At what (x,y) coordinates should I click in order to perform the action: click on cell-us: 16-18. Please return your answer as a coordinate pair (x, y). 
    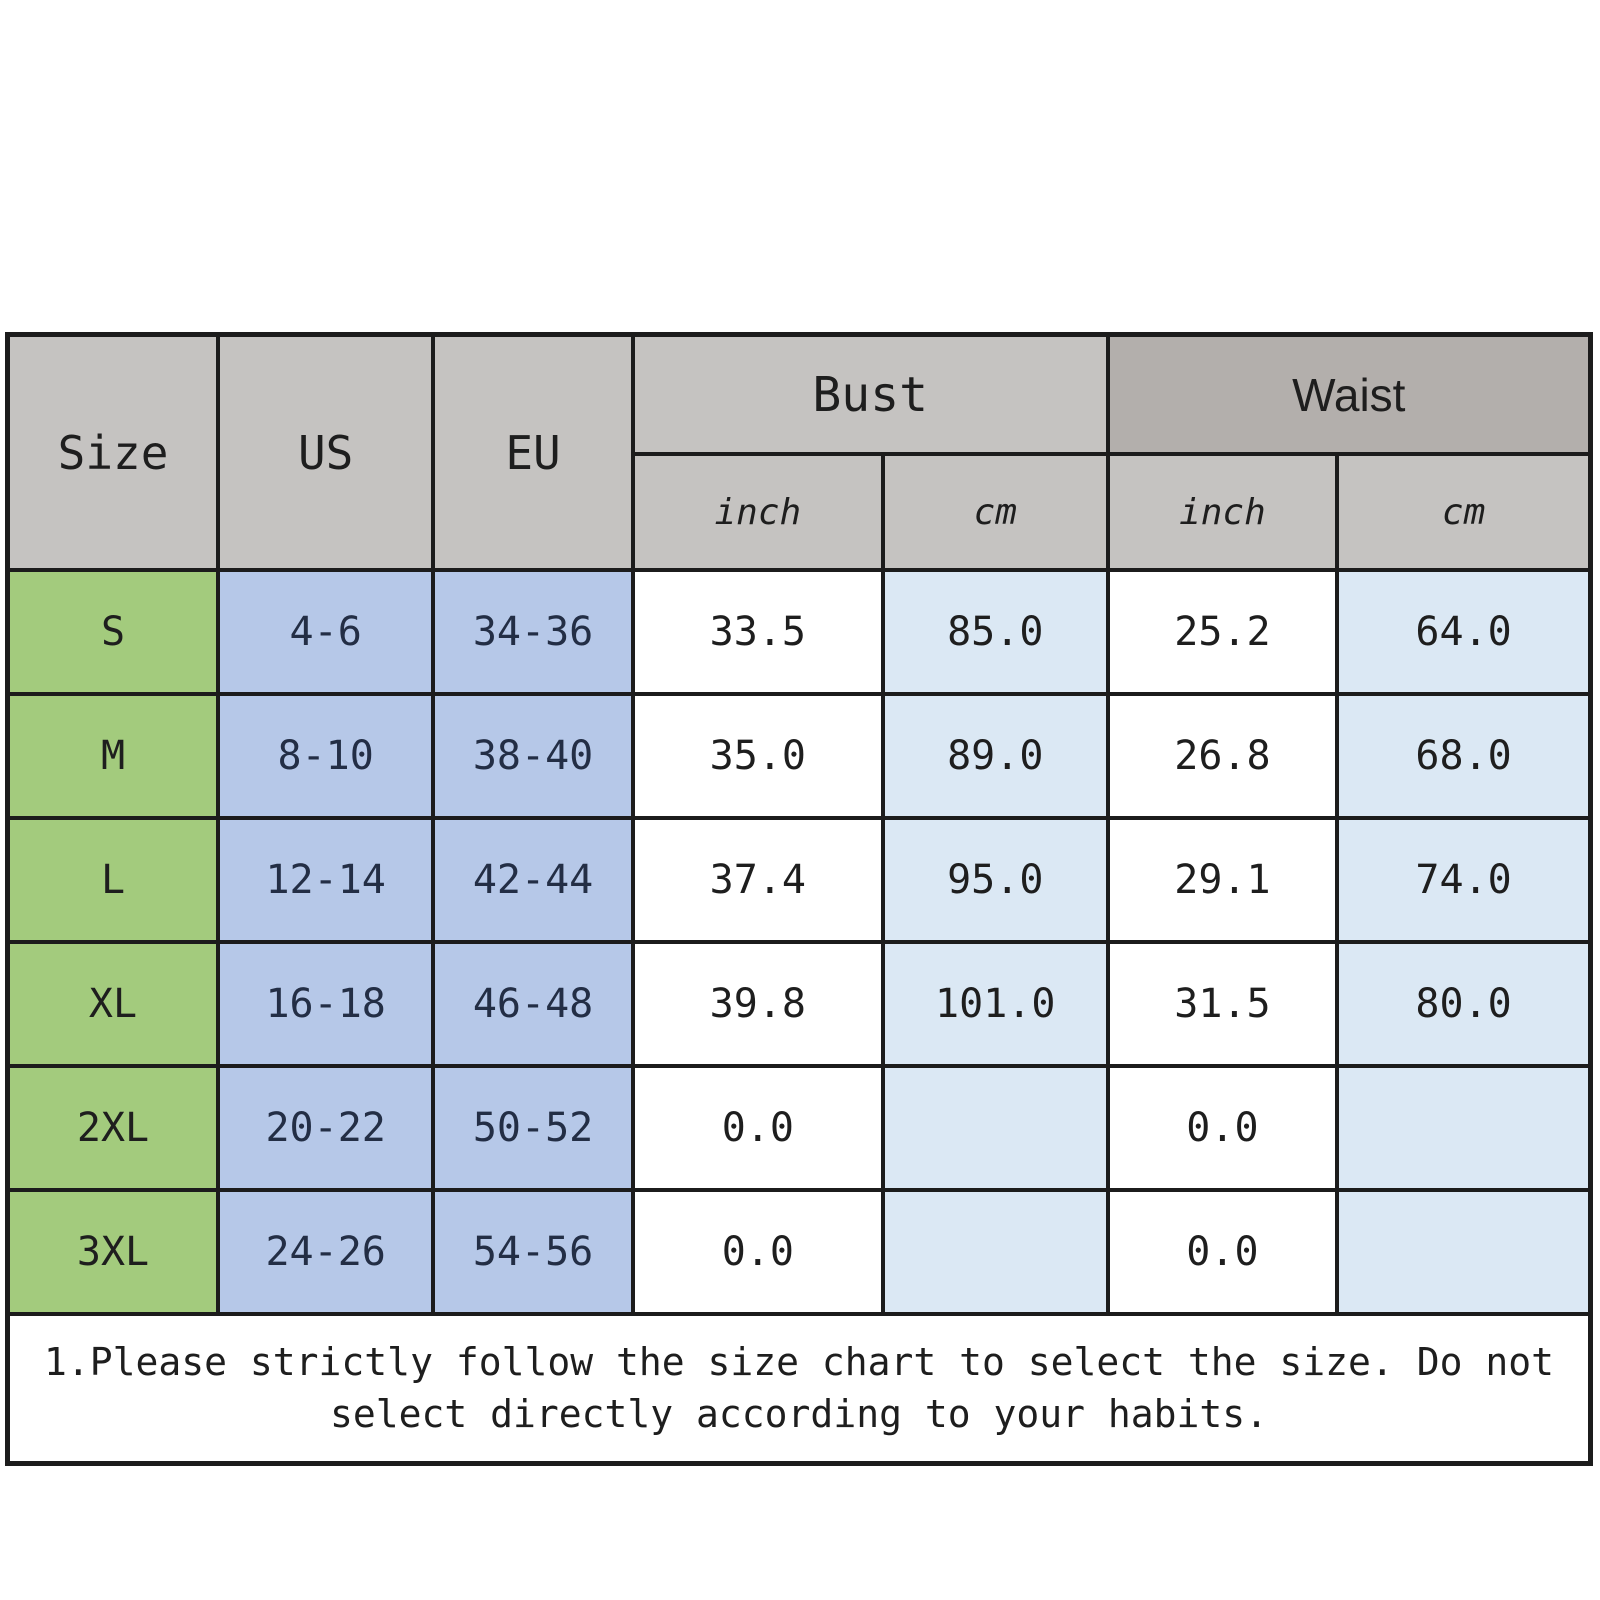
    Looking at the image, I should click on (326, 1004).